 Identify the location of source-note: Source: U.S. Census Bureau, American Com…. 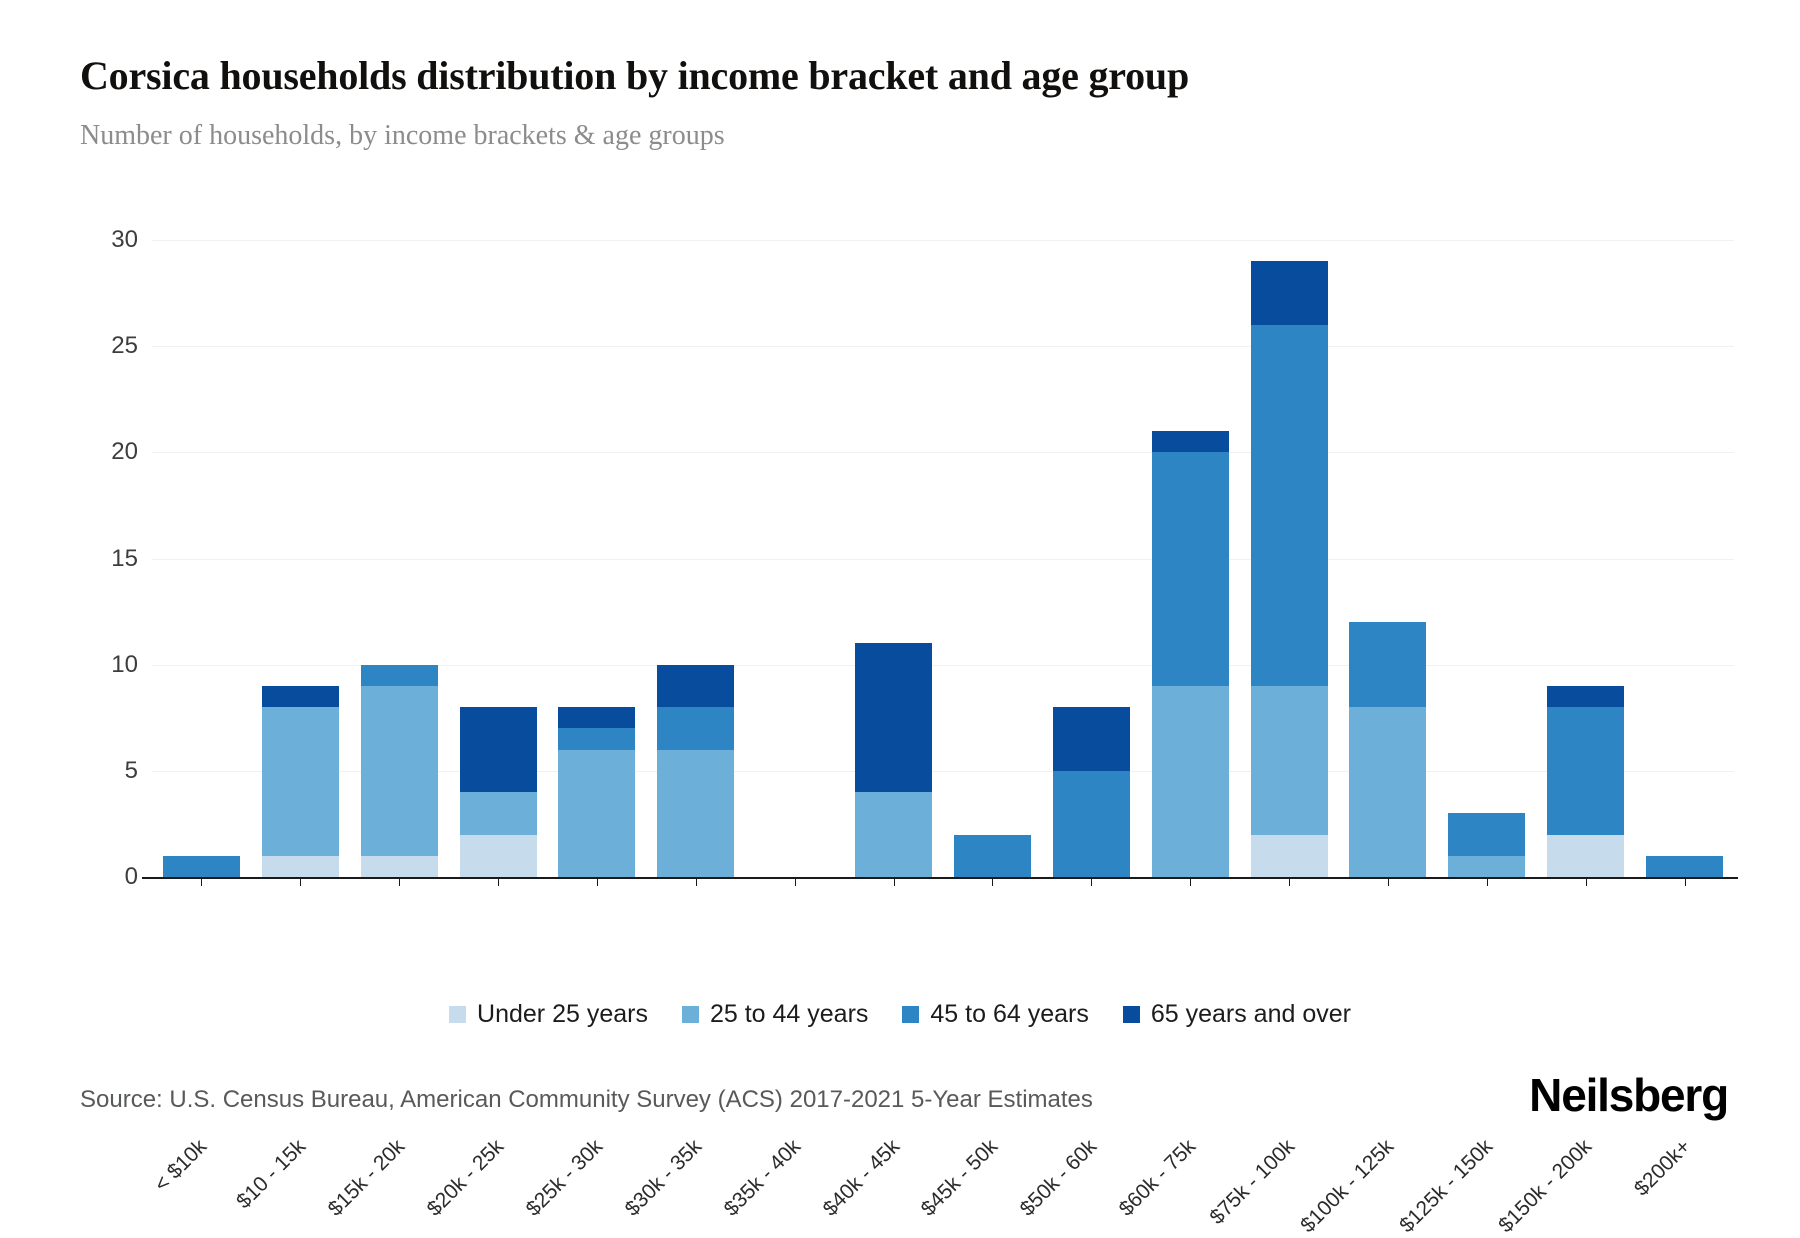
(586, 1099).